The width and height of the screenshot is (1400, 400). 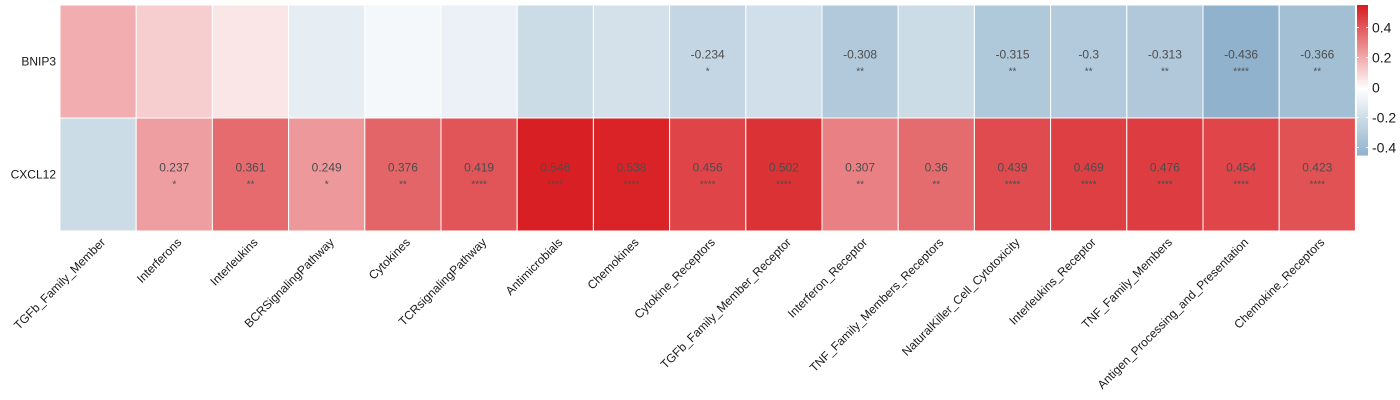 What do you see at coordinates (1165, 168) in the screenshot?
I see `cell-value-label: 0.476` at bounding box center [1165, 168].